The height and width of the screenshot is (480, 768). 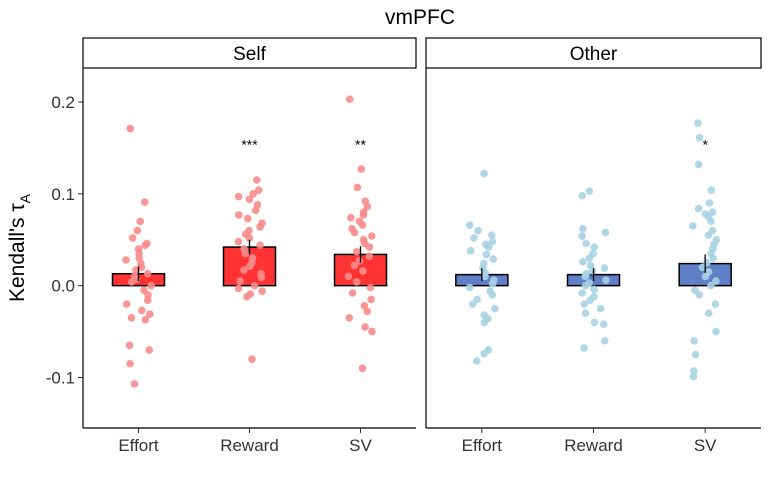 What do you see at coordinates (63, 194) in the screenshot?
I see `y-tick-label: 0.1` at bounding box center [63, 194].